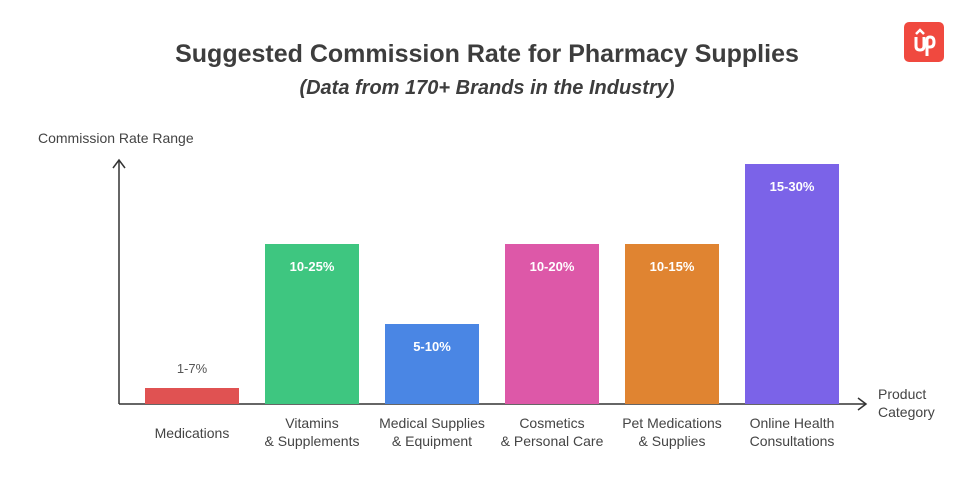 This screenshot has width=974, height=480. What do you see at coordinates (552, 266) in the screenshot?
I see `data-label: 10-20%` at bounding box center [552, 266].